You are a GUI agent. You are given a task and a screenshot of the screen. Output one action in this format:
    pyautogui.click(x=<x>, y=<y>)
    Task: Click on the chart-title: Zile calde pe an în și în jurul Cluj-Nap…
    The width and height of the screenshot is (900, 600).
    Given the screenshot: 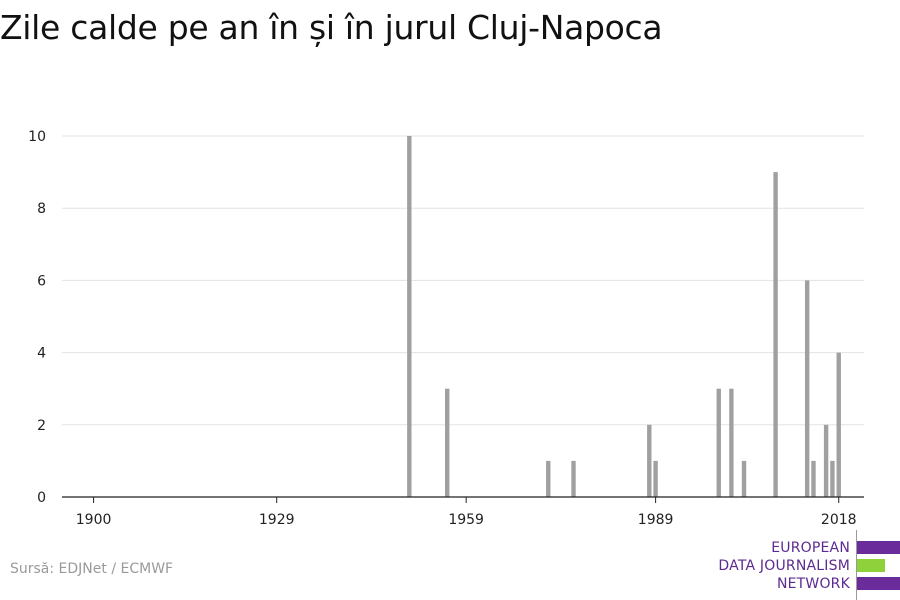 What is the action you would take?
    pyautogui.click(x=331, y=27)
    